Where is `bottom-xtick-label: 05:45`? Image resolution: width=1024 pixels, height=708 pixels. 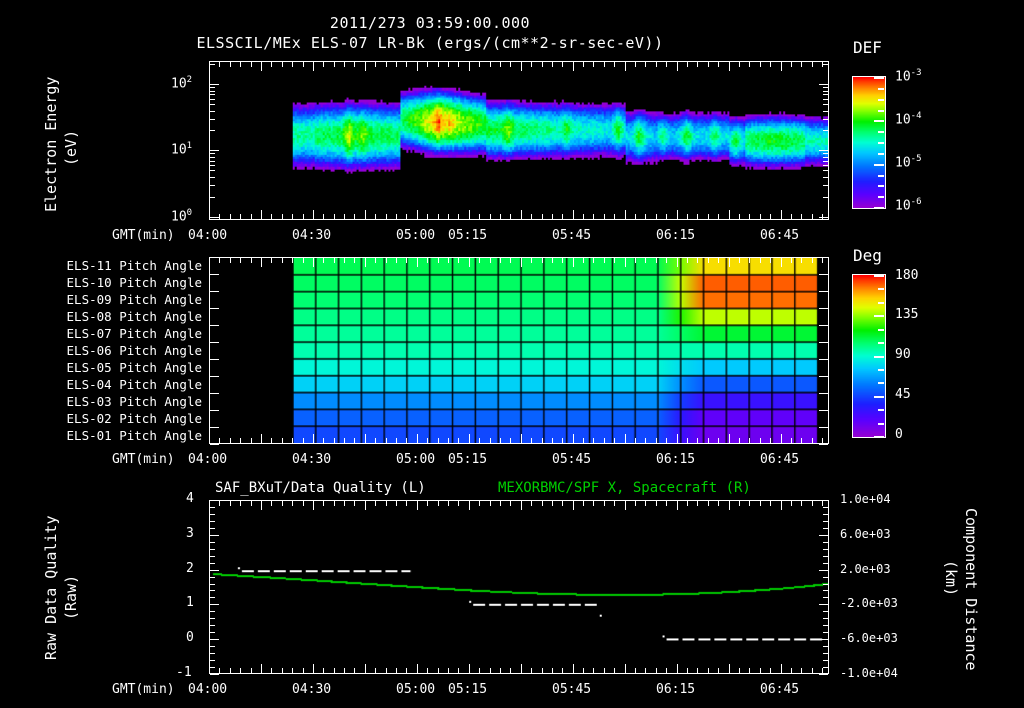
bottom-xtick-label: 05:45 is located at coordinates (572, 689).